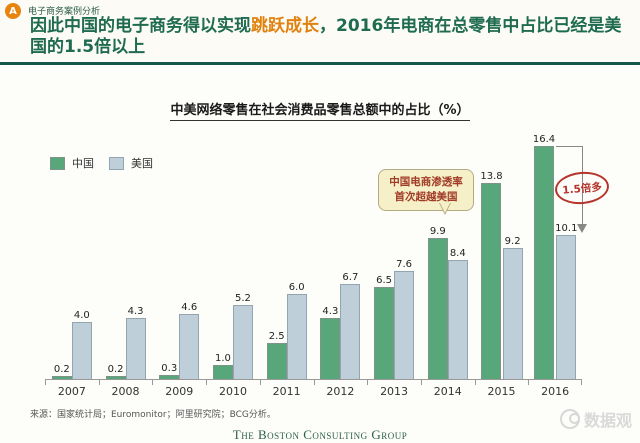  Describe the element at coordinates (437, 231) in the screenshot. I see `bar-value-label: 9.9` at that location.